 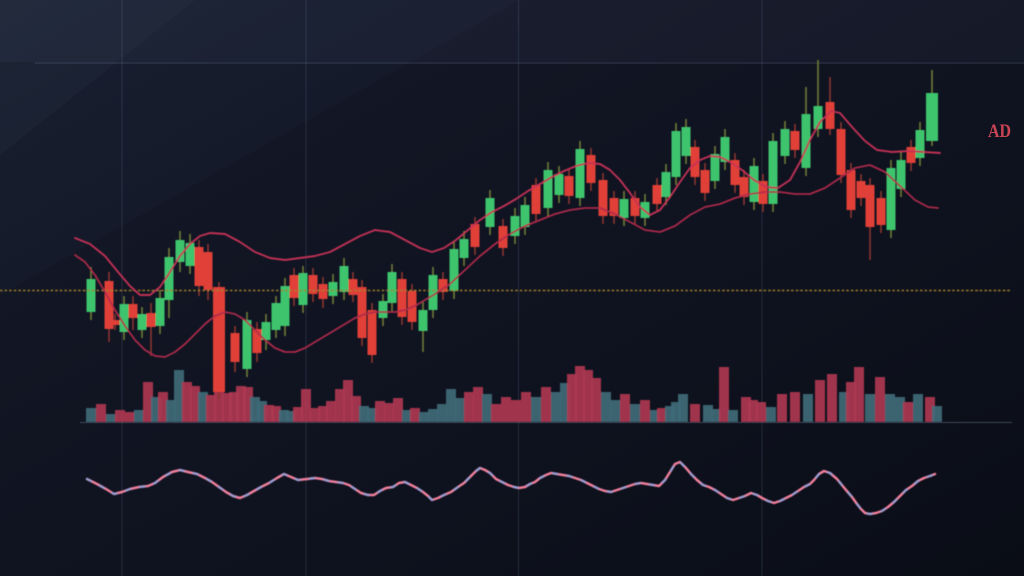 What do you see at coordinates (999, 131) in the screenshot?
I see `svg-text: AD` at bounding box center [999, 131].